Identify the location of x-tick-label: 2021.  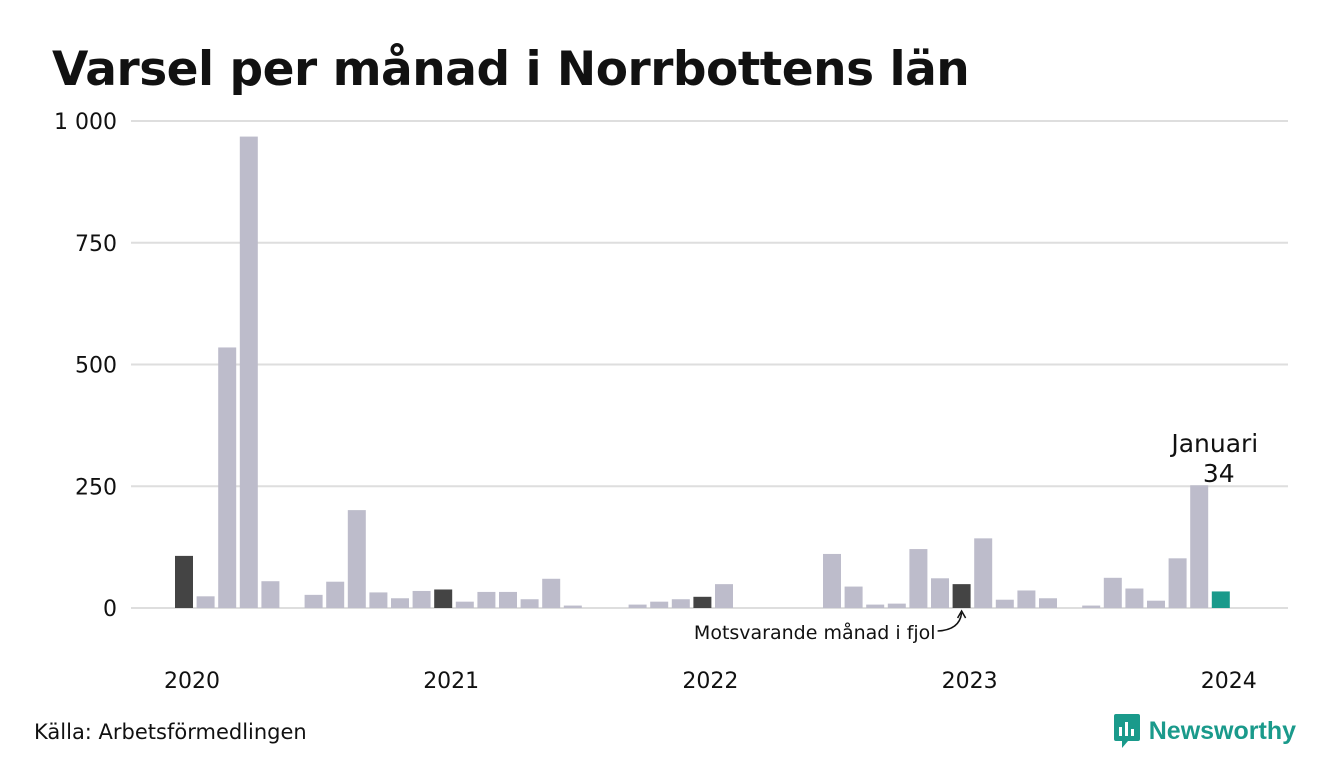
(451, 681).